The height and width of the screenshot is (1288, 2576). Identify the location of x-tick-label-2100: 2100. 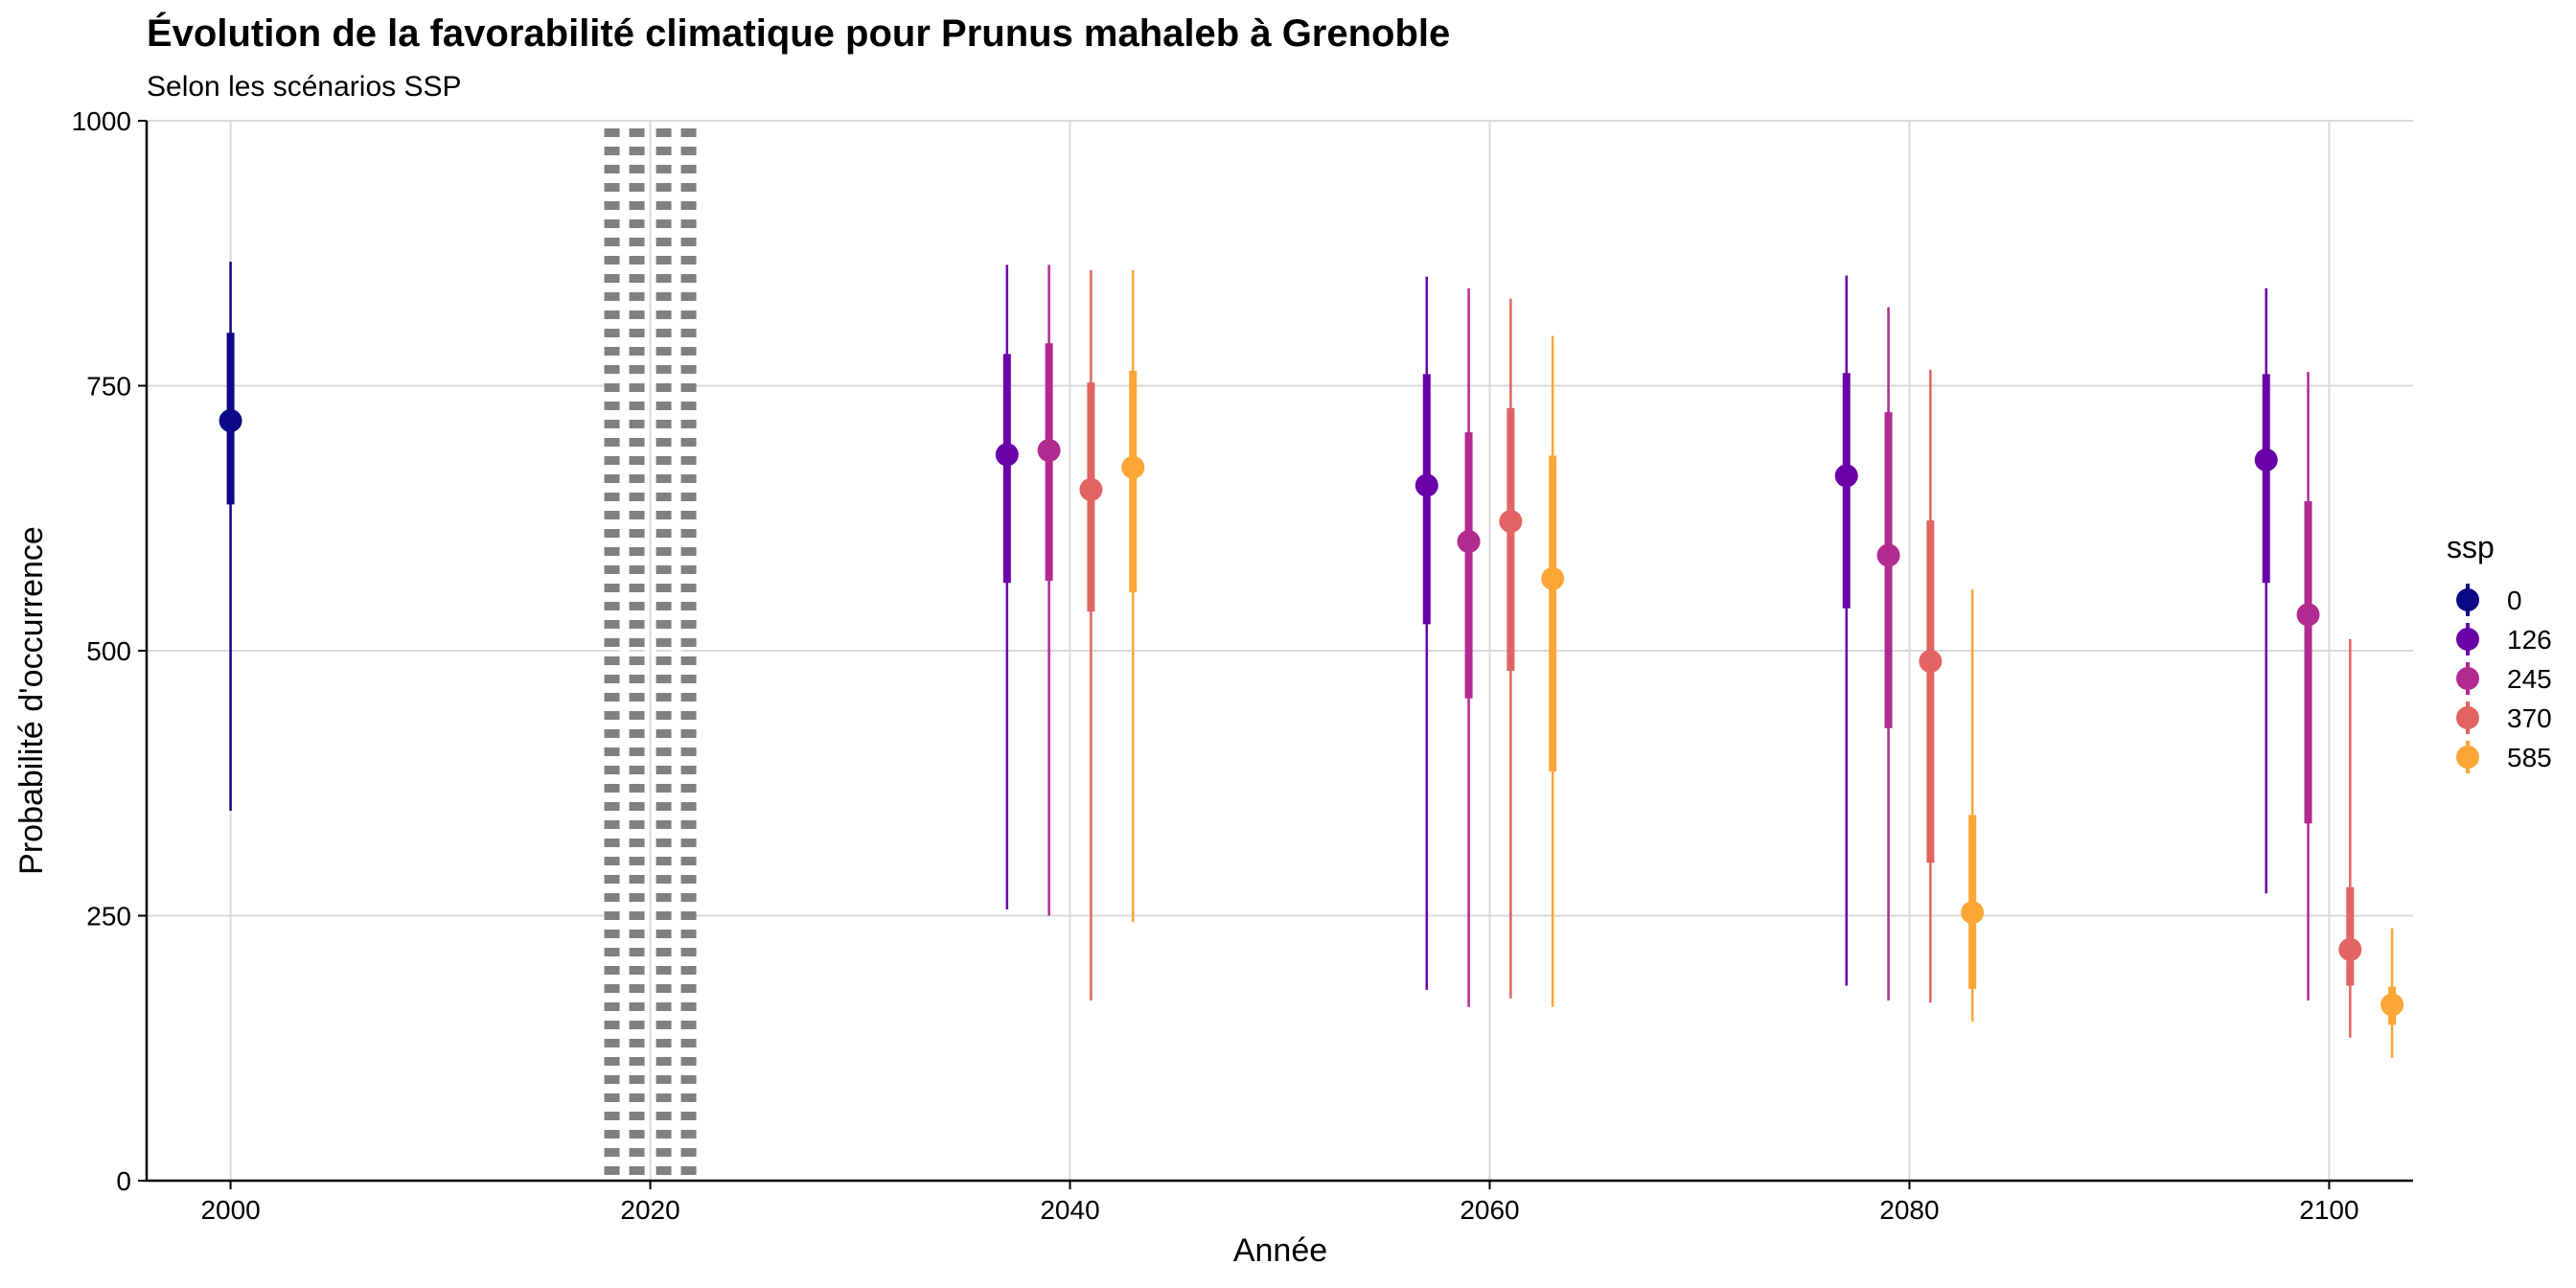
(2328, 1210).